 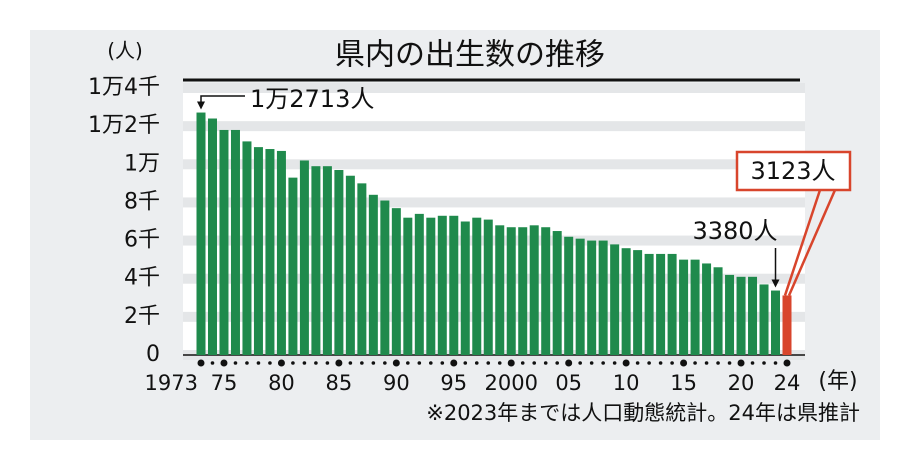 I want to click on x-tick-label: 24, so click(x=787, y=383).